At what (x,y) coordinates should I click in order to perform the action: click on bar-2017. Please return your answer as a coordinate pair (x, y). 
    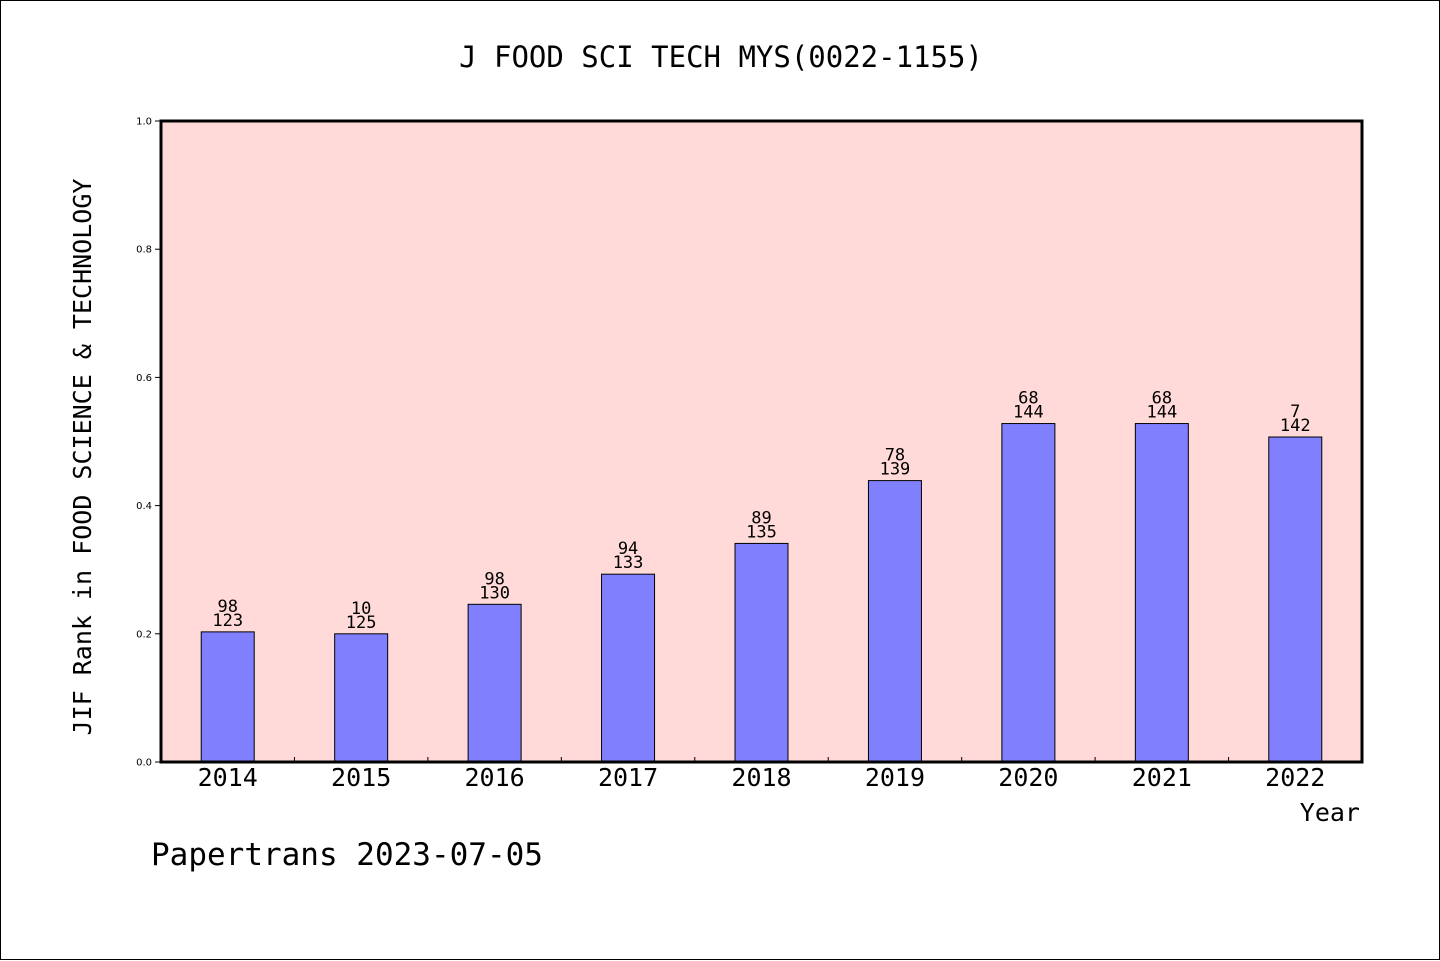
    Looking at the image, I should click on (628, 668).